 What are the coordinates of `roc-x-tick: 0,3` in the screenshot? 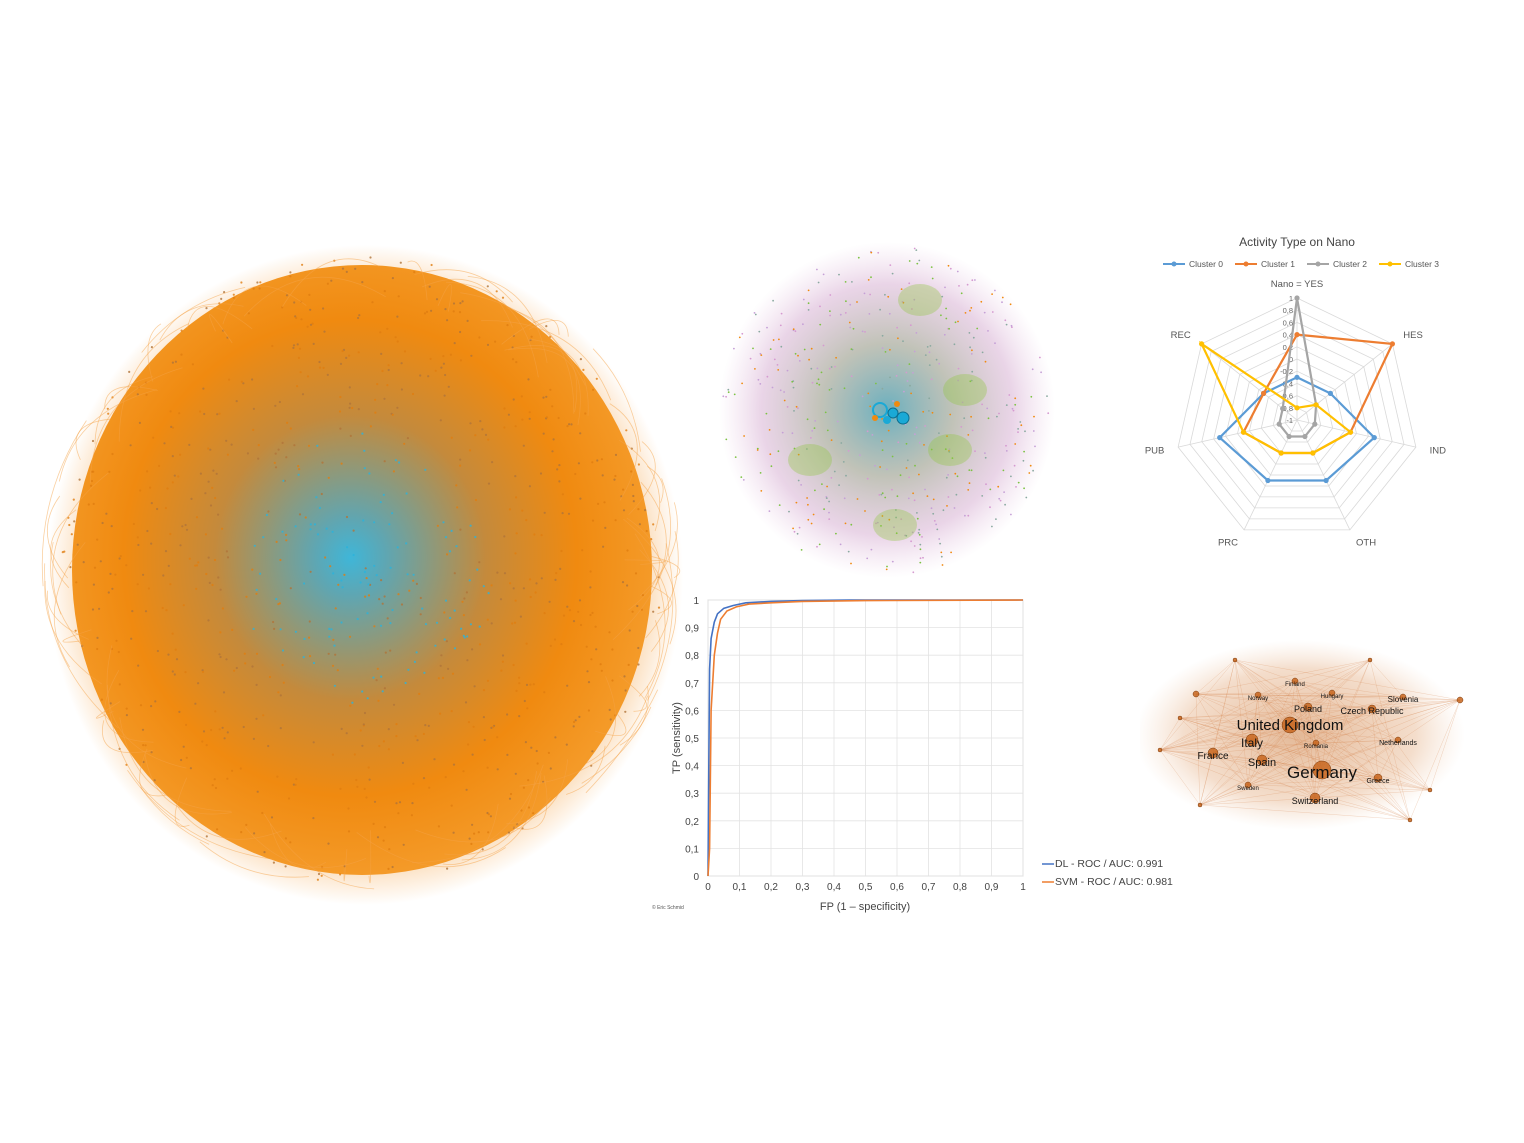 It's located at (803, 887).